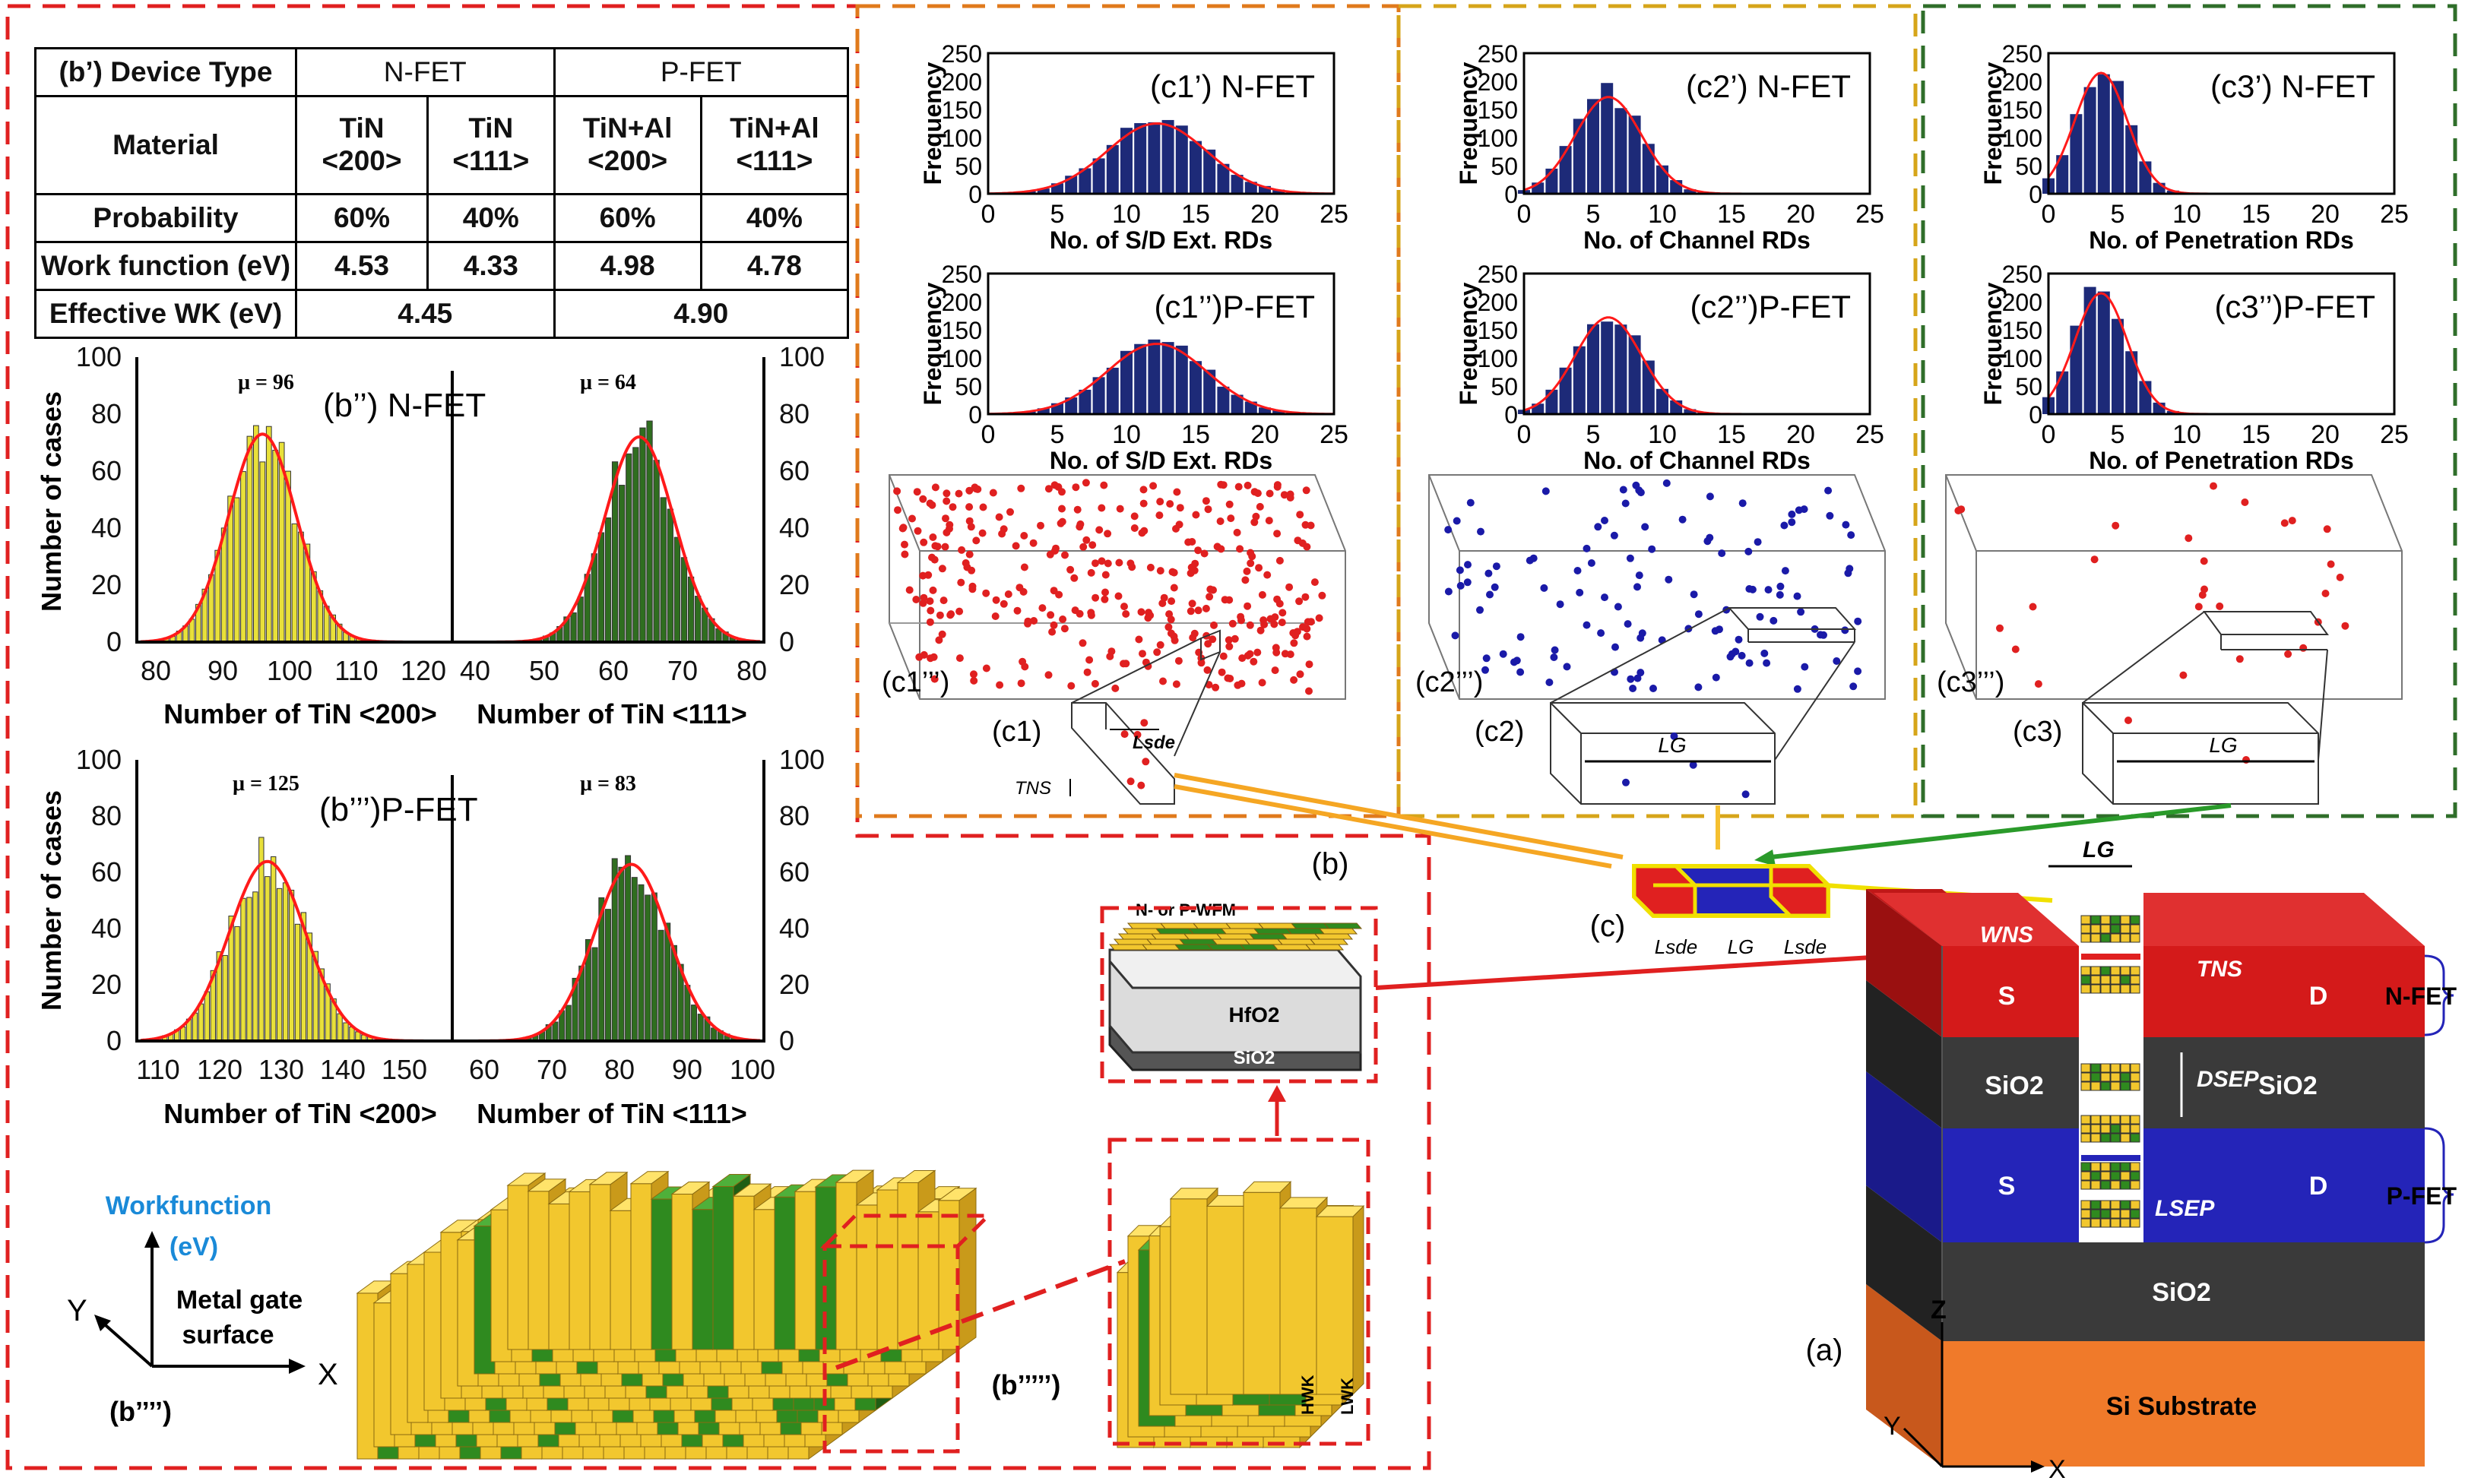 The height and width of the screenshot is (1484, 2465). What do you see at coordinates (1904, 1054) in the screenshot?
I see `side-sio2-mid` at bounding box center [1904, 1054].